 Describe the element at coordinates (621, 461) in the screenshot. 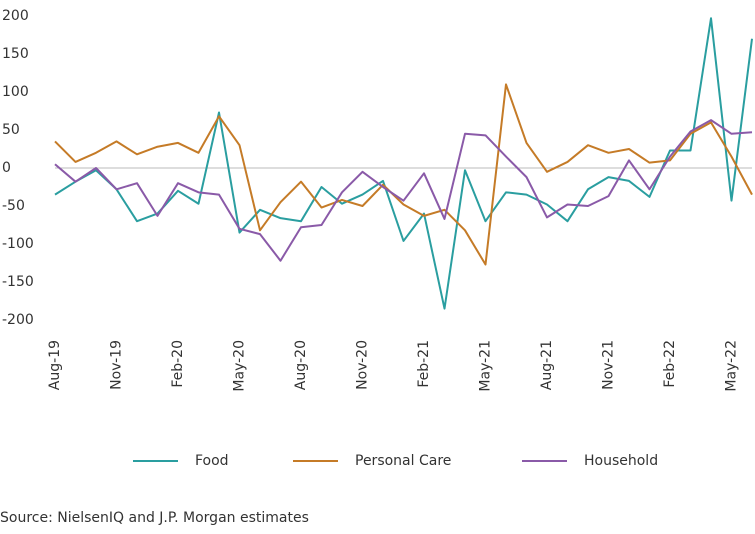

I see `legend-label: Household` at that location.